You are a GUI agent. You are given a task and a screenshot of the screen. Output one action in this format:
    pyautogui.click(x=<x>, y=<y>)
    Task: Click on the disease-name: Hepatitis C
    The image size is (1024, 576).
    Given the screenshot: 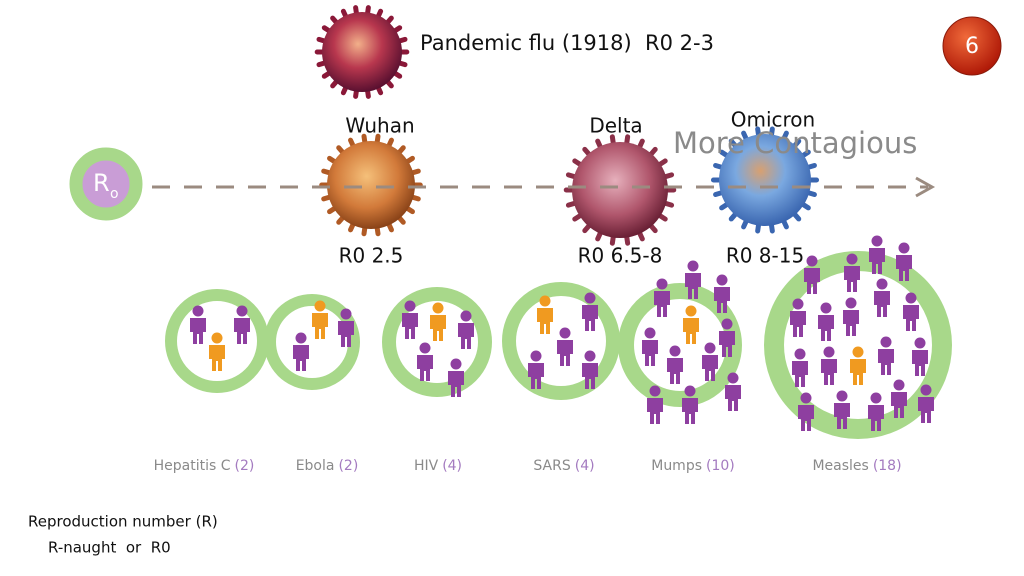 What is the action you would take?
    pyautogui.click(x=192, y=466)
    